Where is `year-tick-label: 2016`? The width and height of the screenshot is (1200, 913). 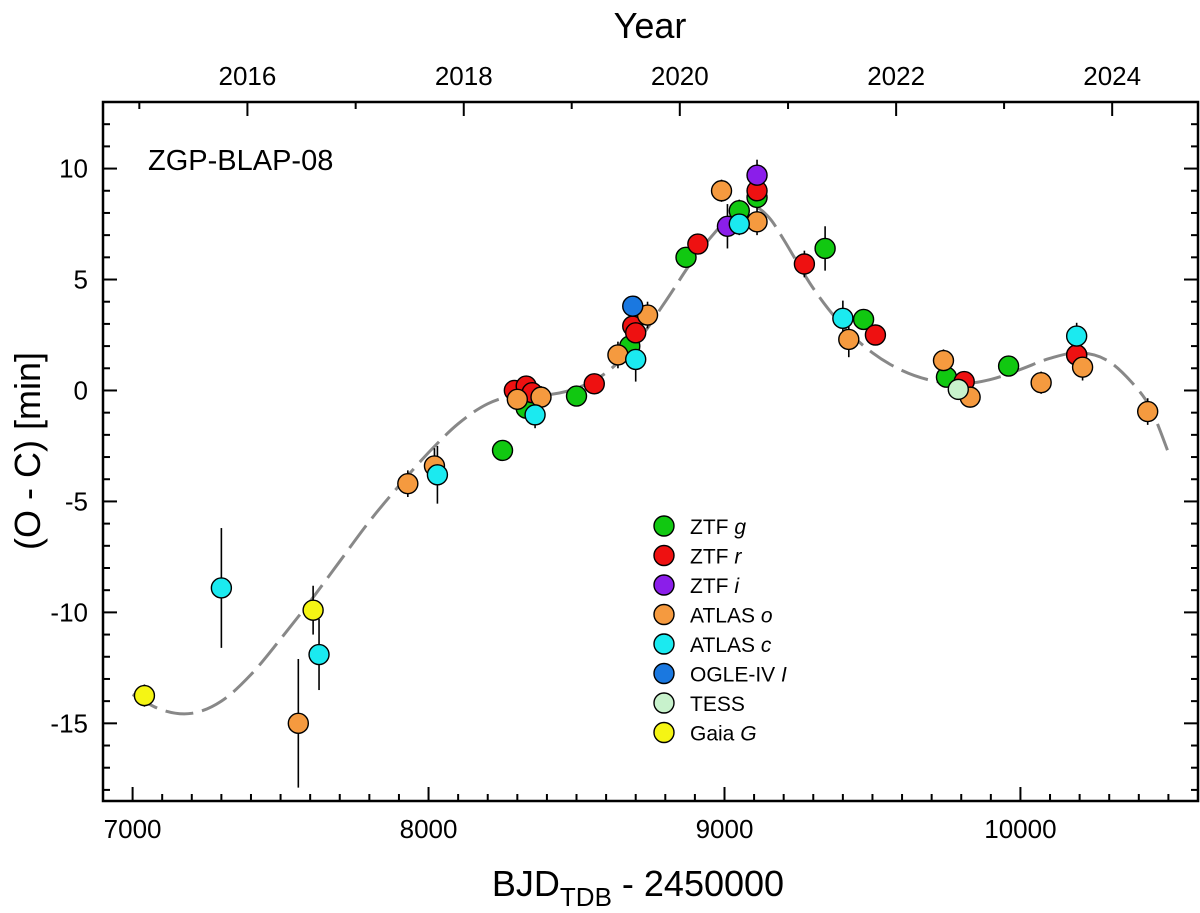 year-tick-label: 2016 is located at coordinates (247, 76).